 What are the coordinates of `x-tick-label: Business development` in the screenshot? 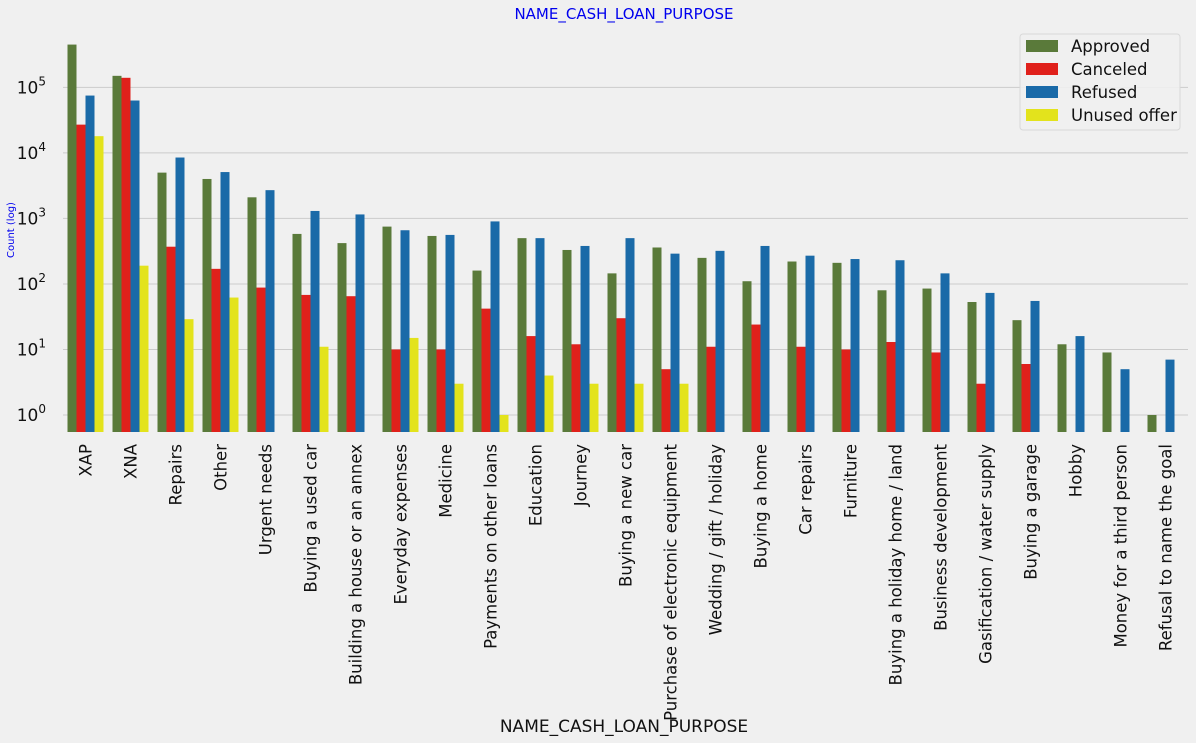 It's located at (941, 536).